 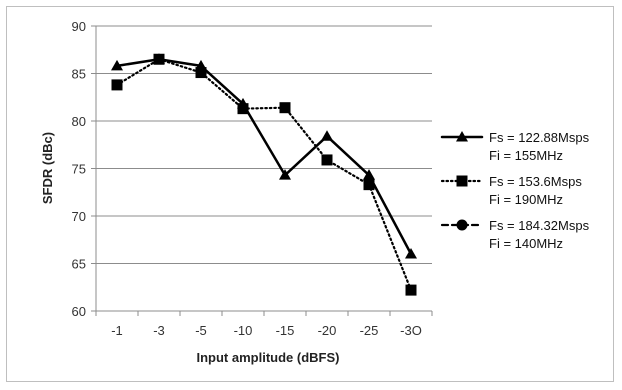 I want to click on x-axis-title: Input amplitude (dBFS), so click(x=268, y=357).